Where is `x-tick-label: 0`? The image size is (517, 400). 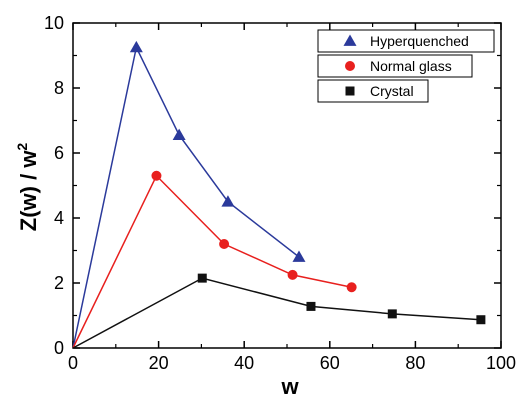
x-tick-label: 0 is located at coordinates (73, 363).